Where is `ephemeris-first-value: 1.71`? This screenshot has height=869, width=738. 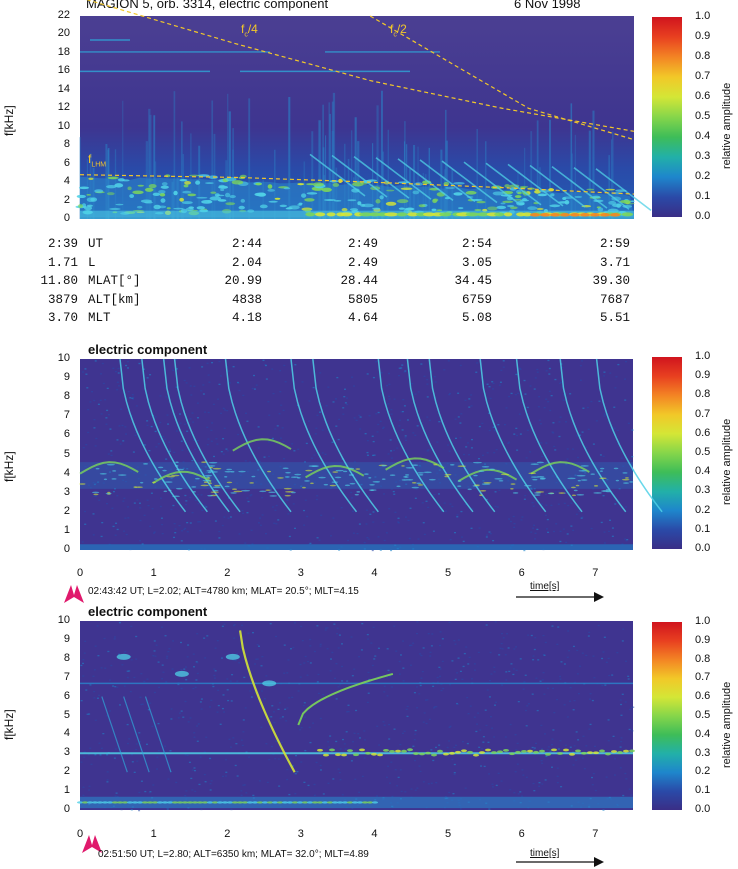 ephemeris-first-value: 1.71 is located at coordinates (62, 262).